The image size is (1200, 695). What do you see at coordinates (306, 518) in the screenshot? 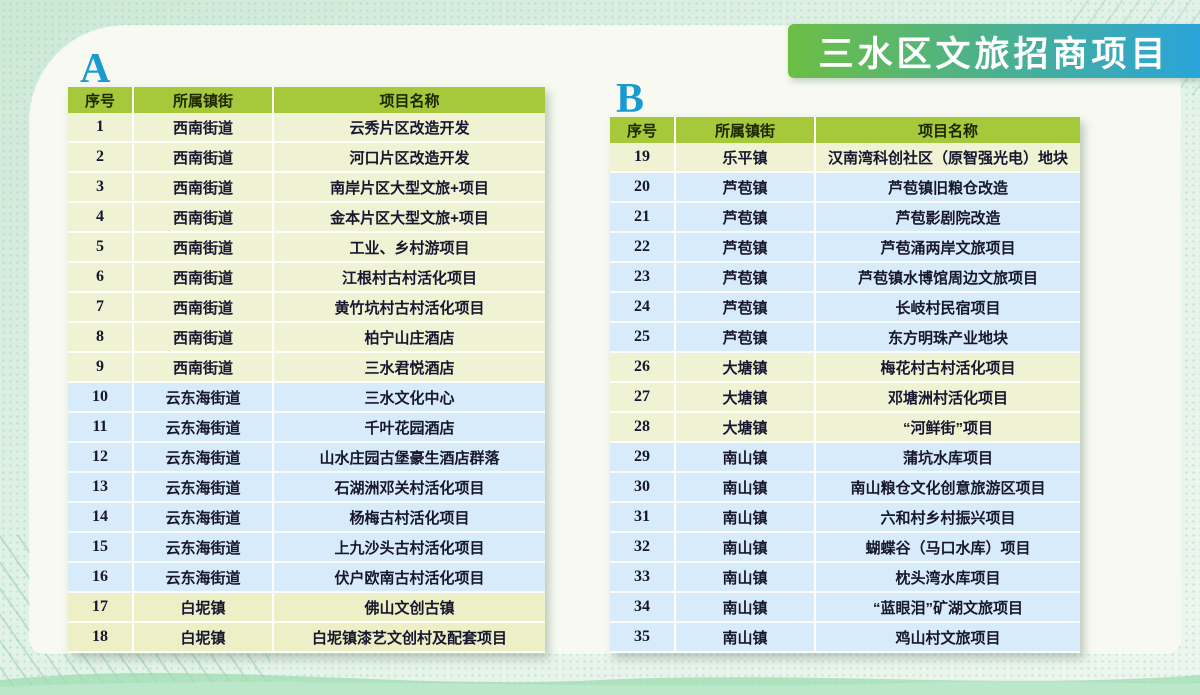
I see `table-row: 14 云东海街道 杨梅古村活化项目` at bounding box center [306, 518].